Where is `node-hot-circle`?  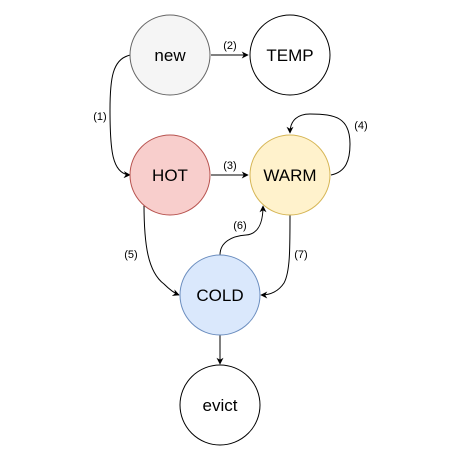
node-hot-circle is located at coordinates (170, 175).